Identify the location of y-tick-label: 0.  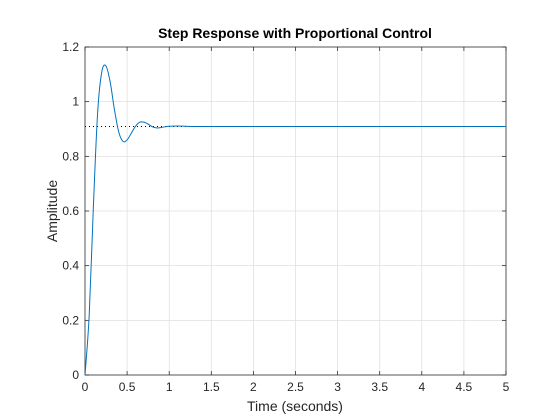
(75, 375).